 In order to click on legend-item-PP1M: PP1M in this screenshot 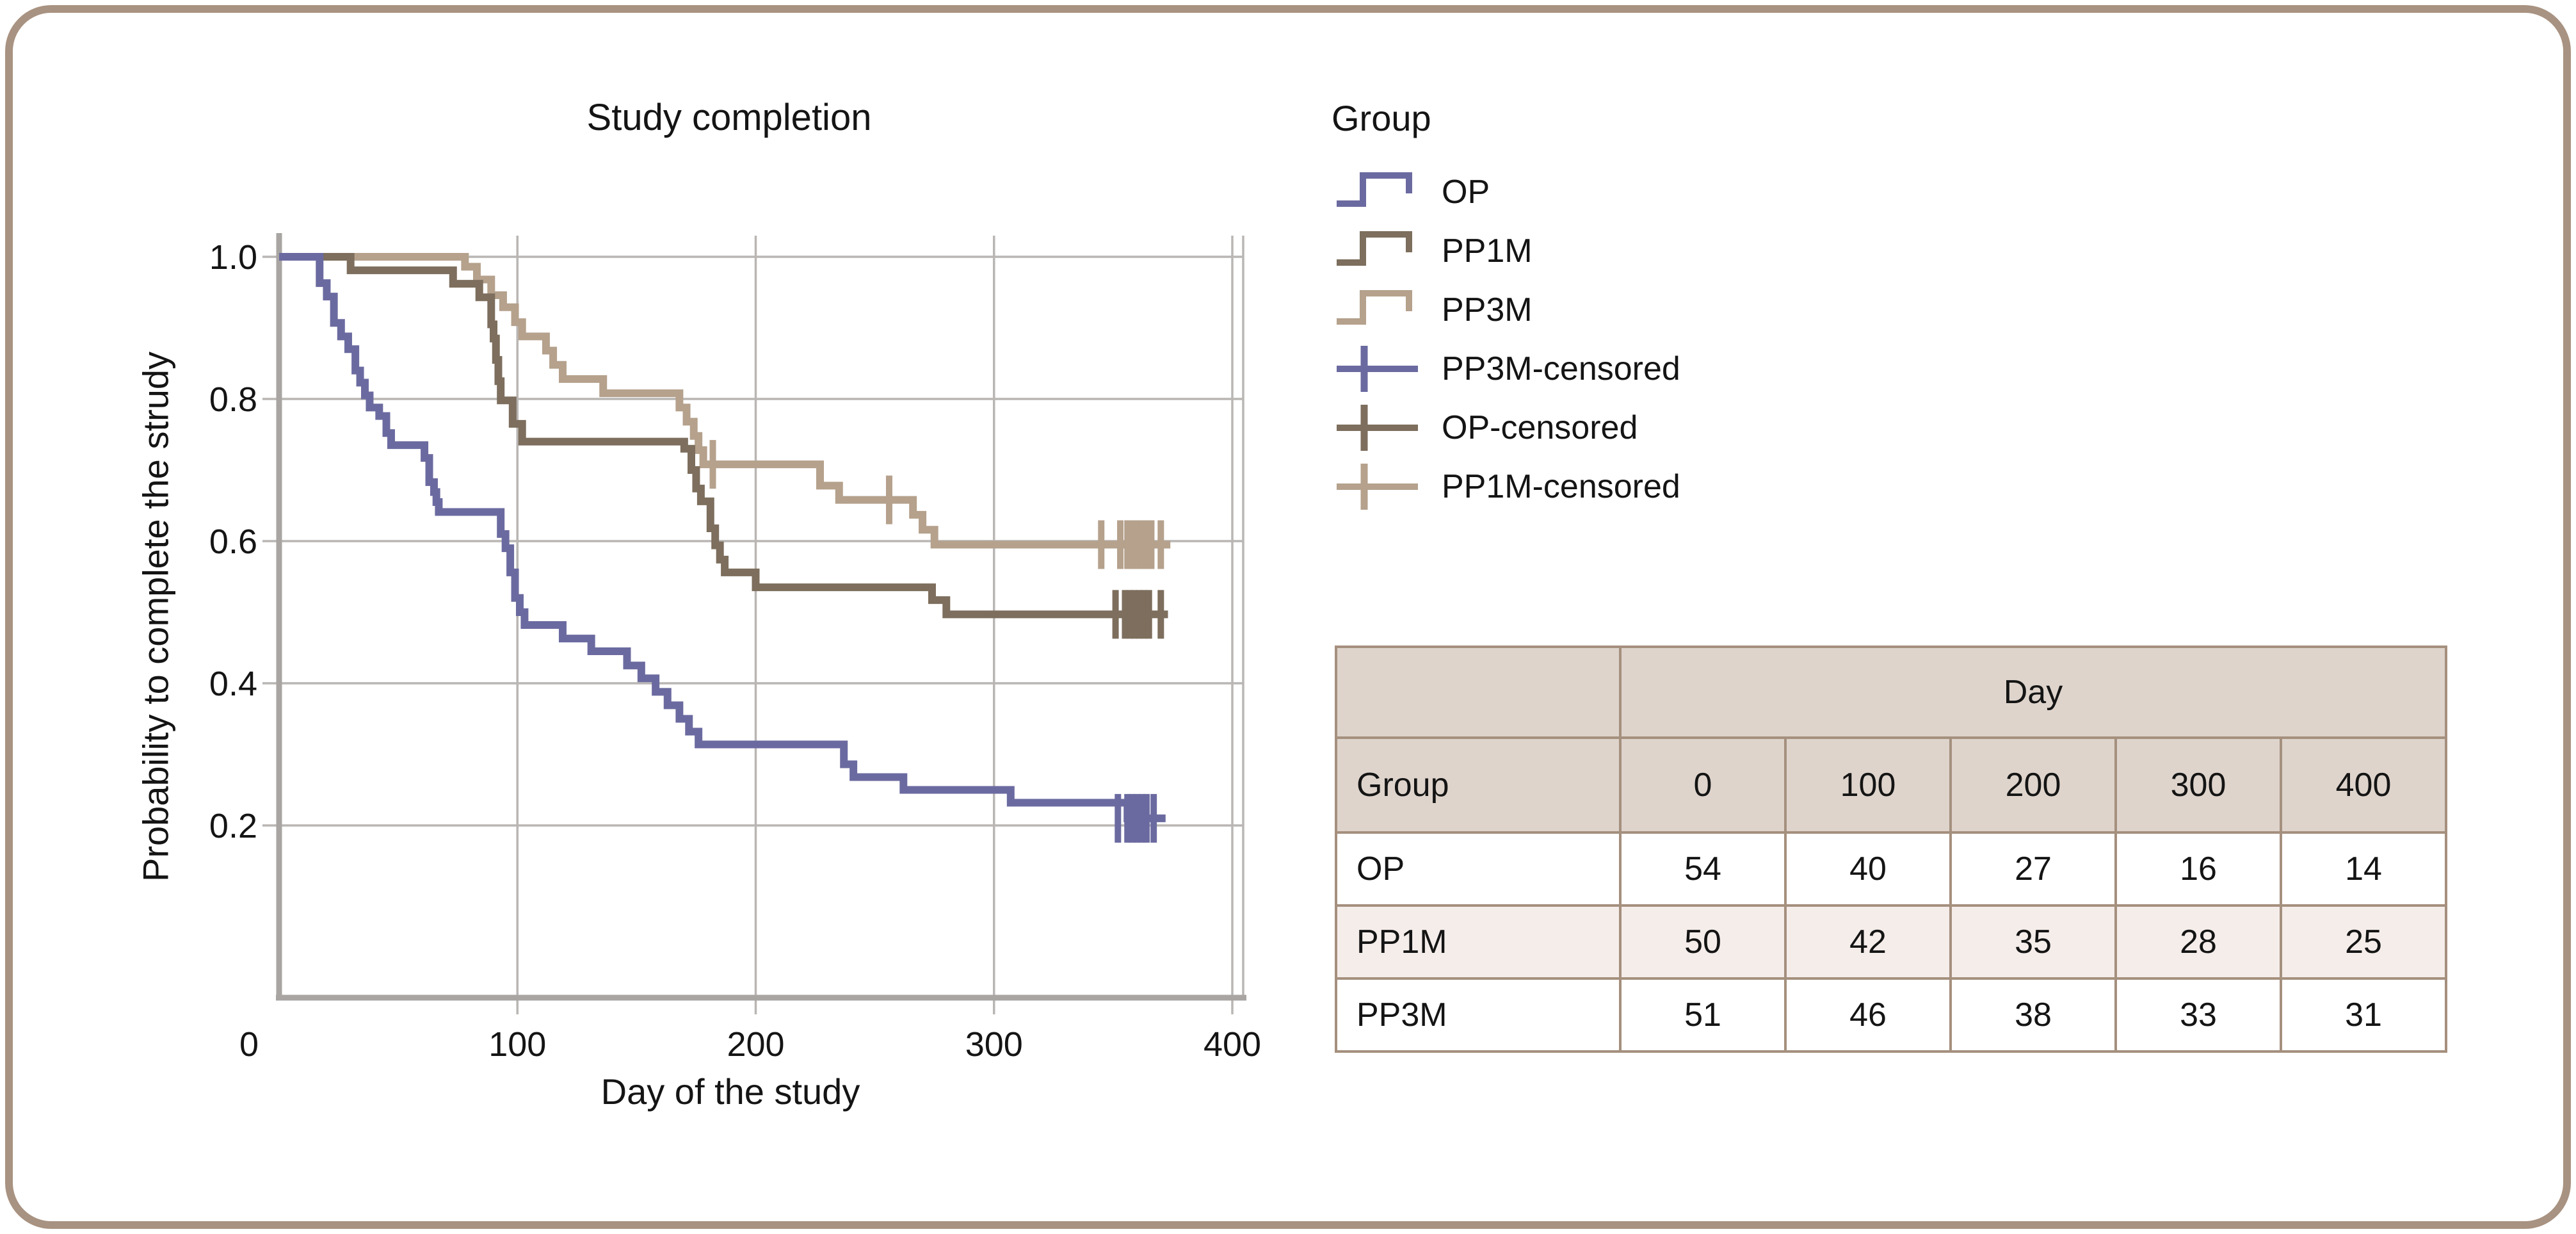, I will do `click(1434, 251)`.